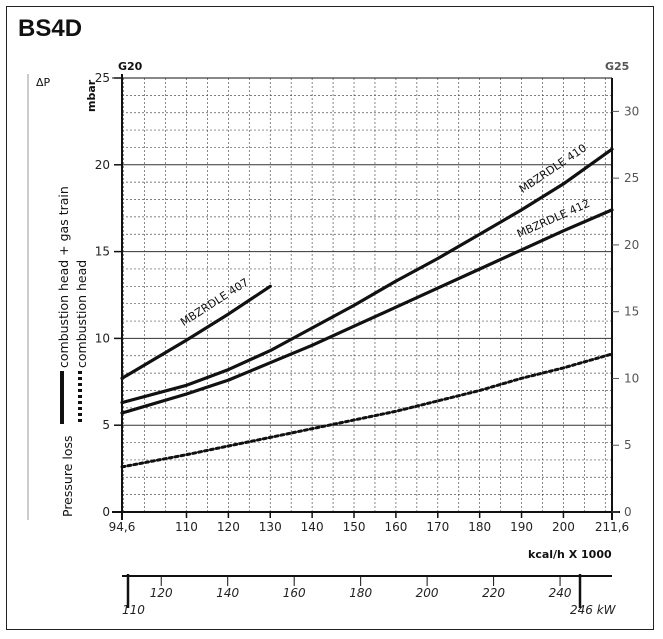 Image resolution: width=663 pixels, height=639 pixels. I want to click on y2-tick-label: 10, so click(631, 378).